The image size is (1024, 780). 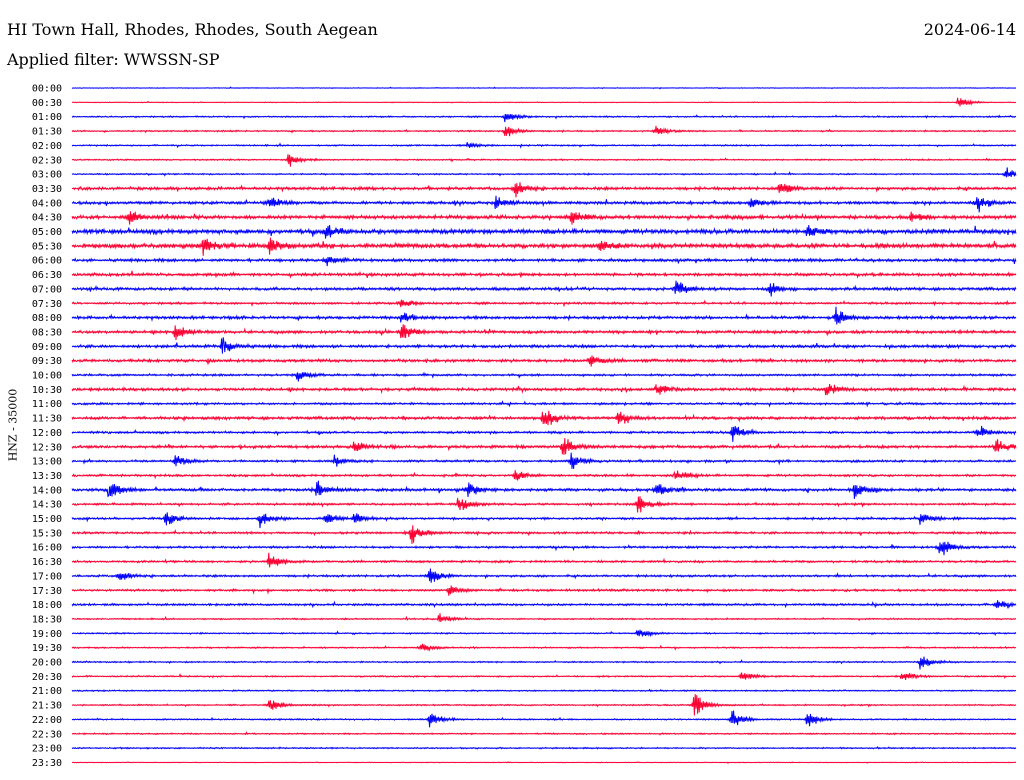 I want to click on time-tick-label: 14:00, so click(x=47, y=490).